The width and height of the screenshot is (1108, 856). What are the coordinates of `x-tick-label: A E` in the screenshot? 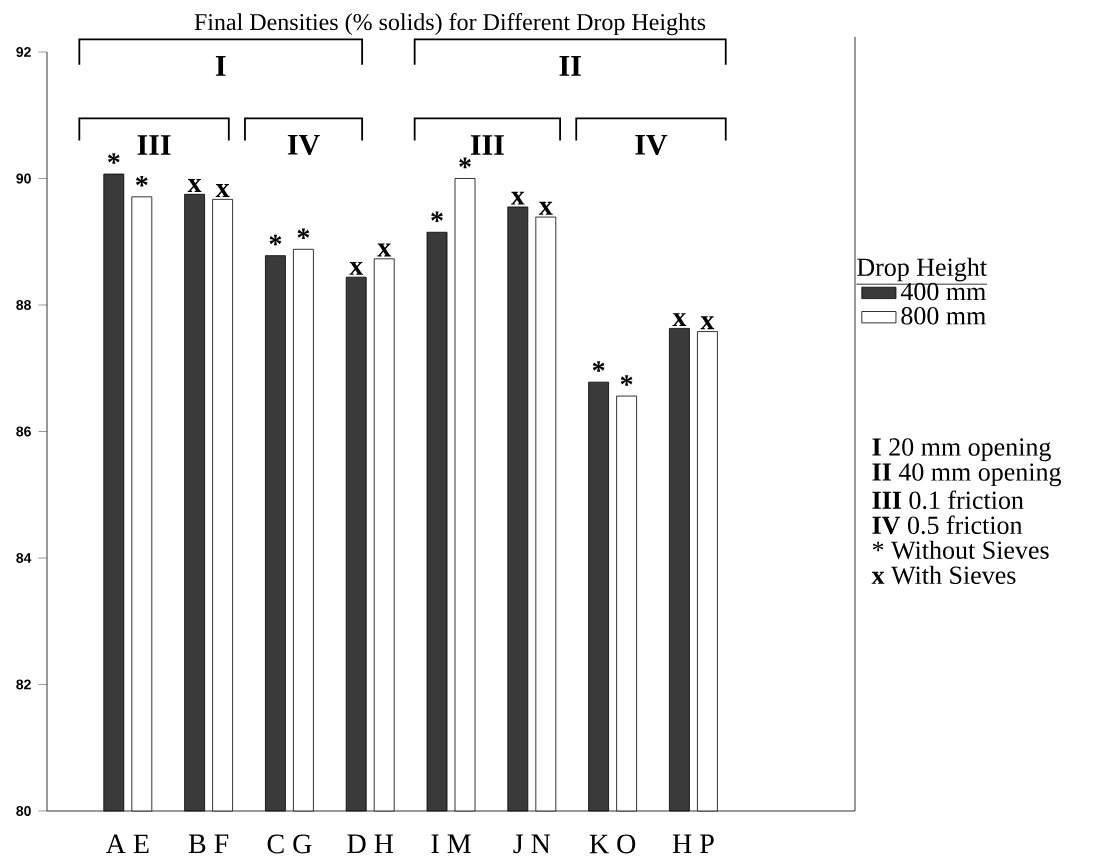 It's located at (127, 844).